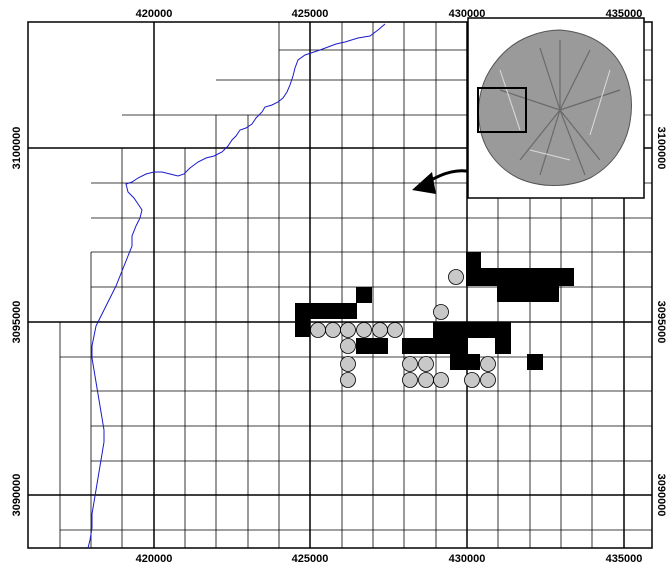  What do you see at coordinates (310, 14) in the screenshot?
I see `x-tick-top-2: 425000` at bounding box center [310, 14].